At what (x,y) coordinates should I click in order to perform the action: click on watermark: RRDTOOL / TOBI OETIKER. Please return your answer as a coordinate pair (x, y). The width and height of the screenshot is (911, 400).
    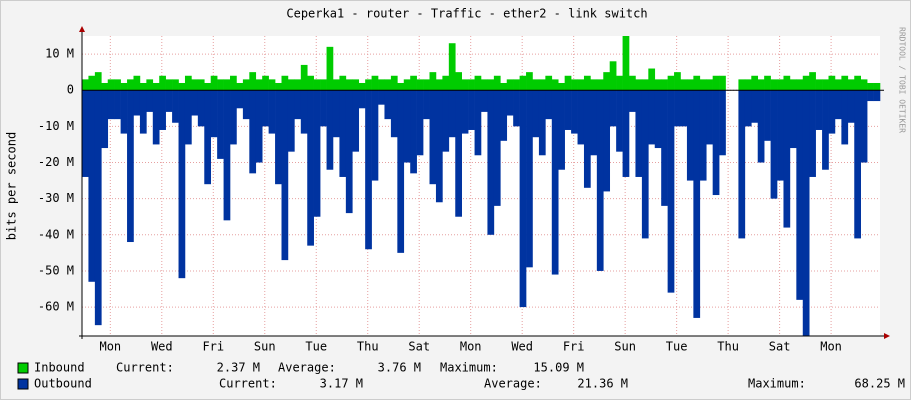
    Looking at the image, I should click on (902, 80).